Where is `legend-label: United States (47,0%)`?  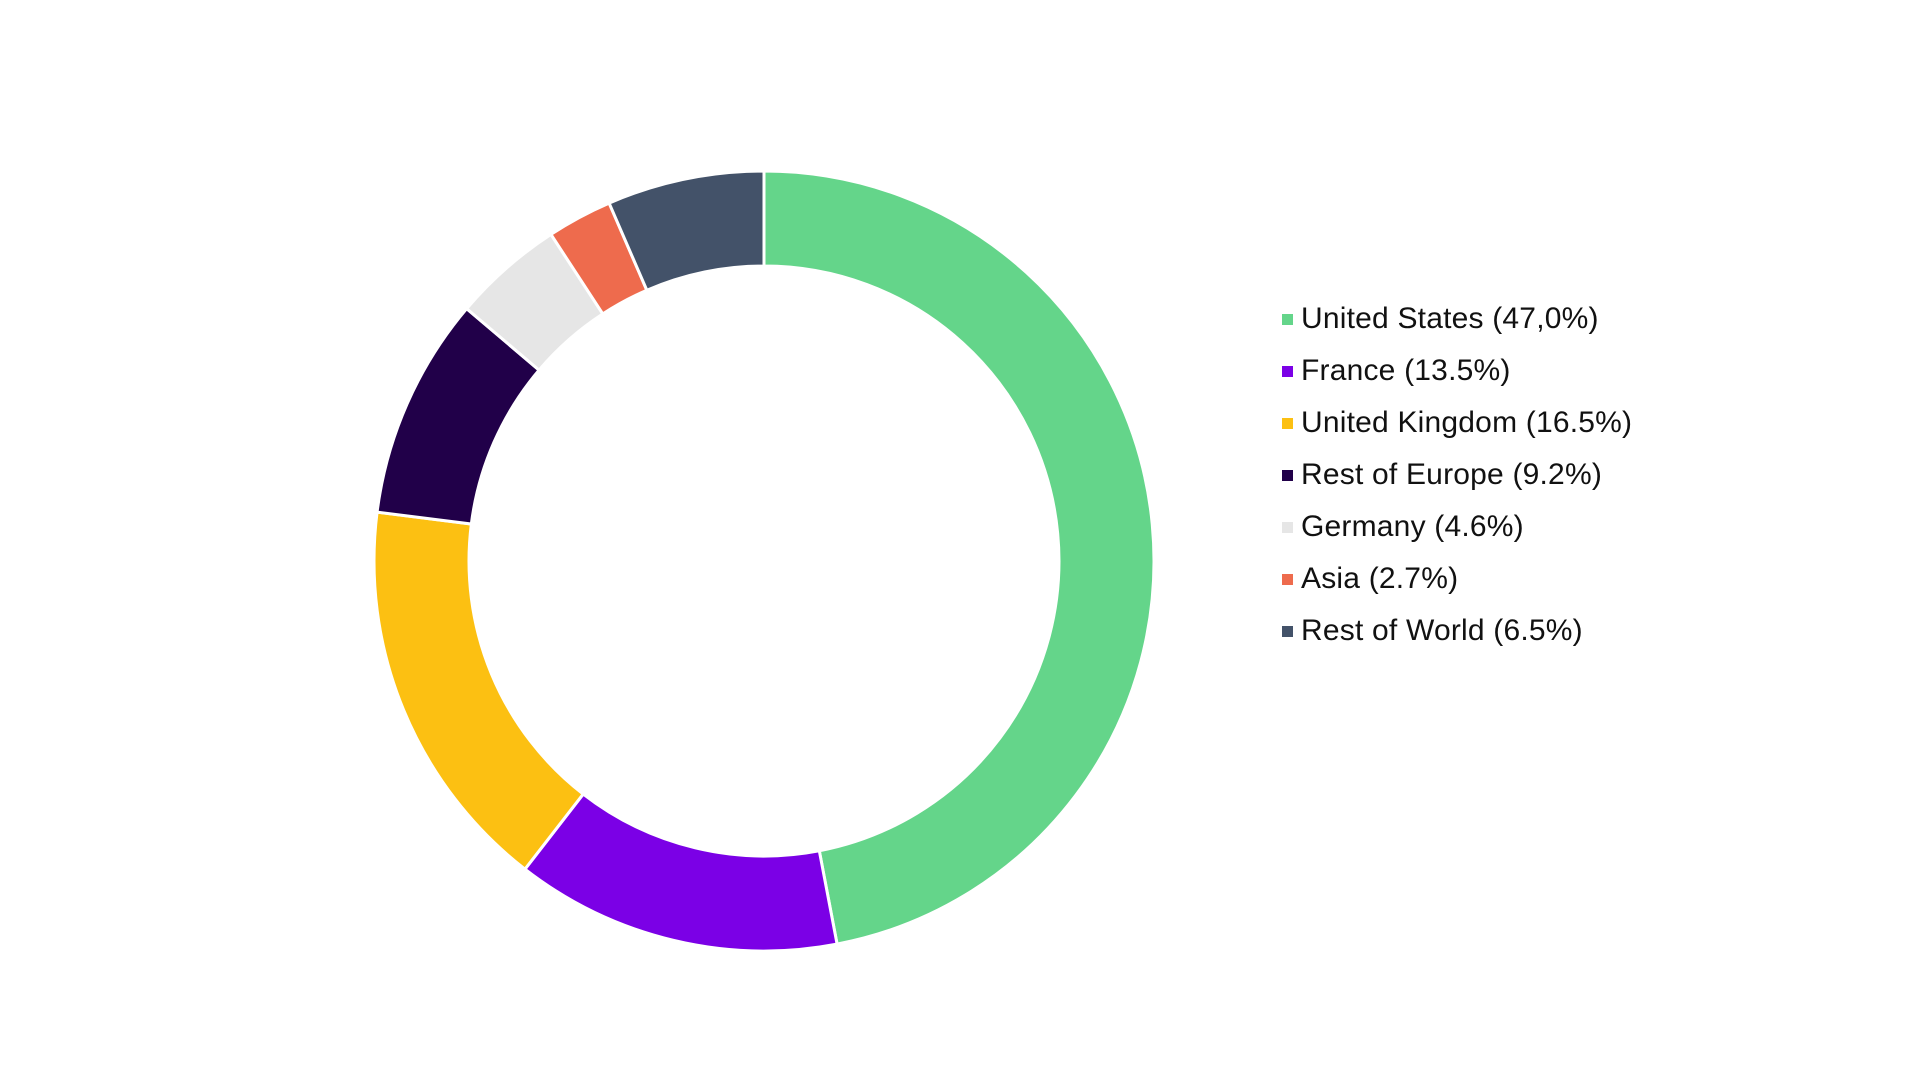
legend-label: United States (47,0%) is located at coordinates (1450, 318).